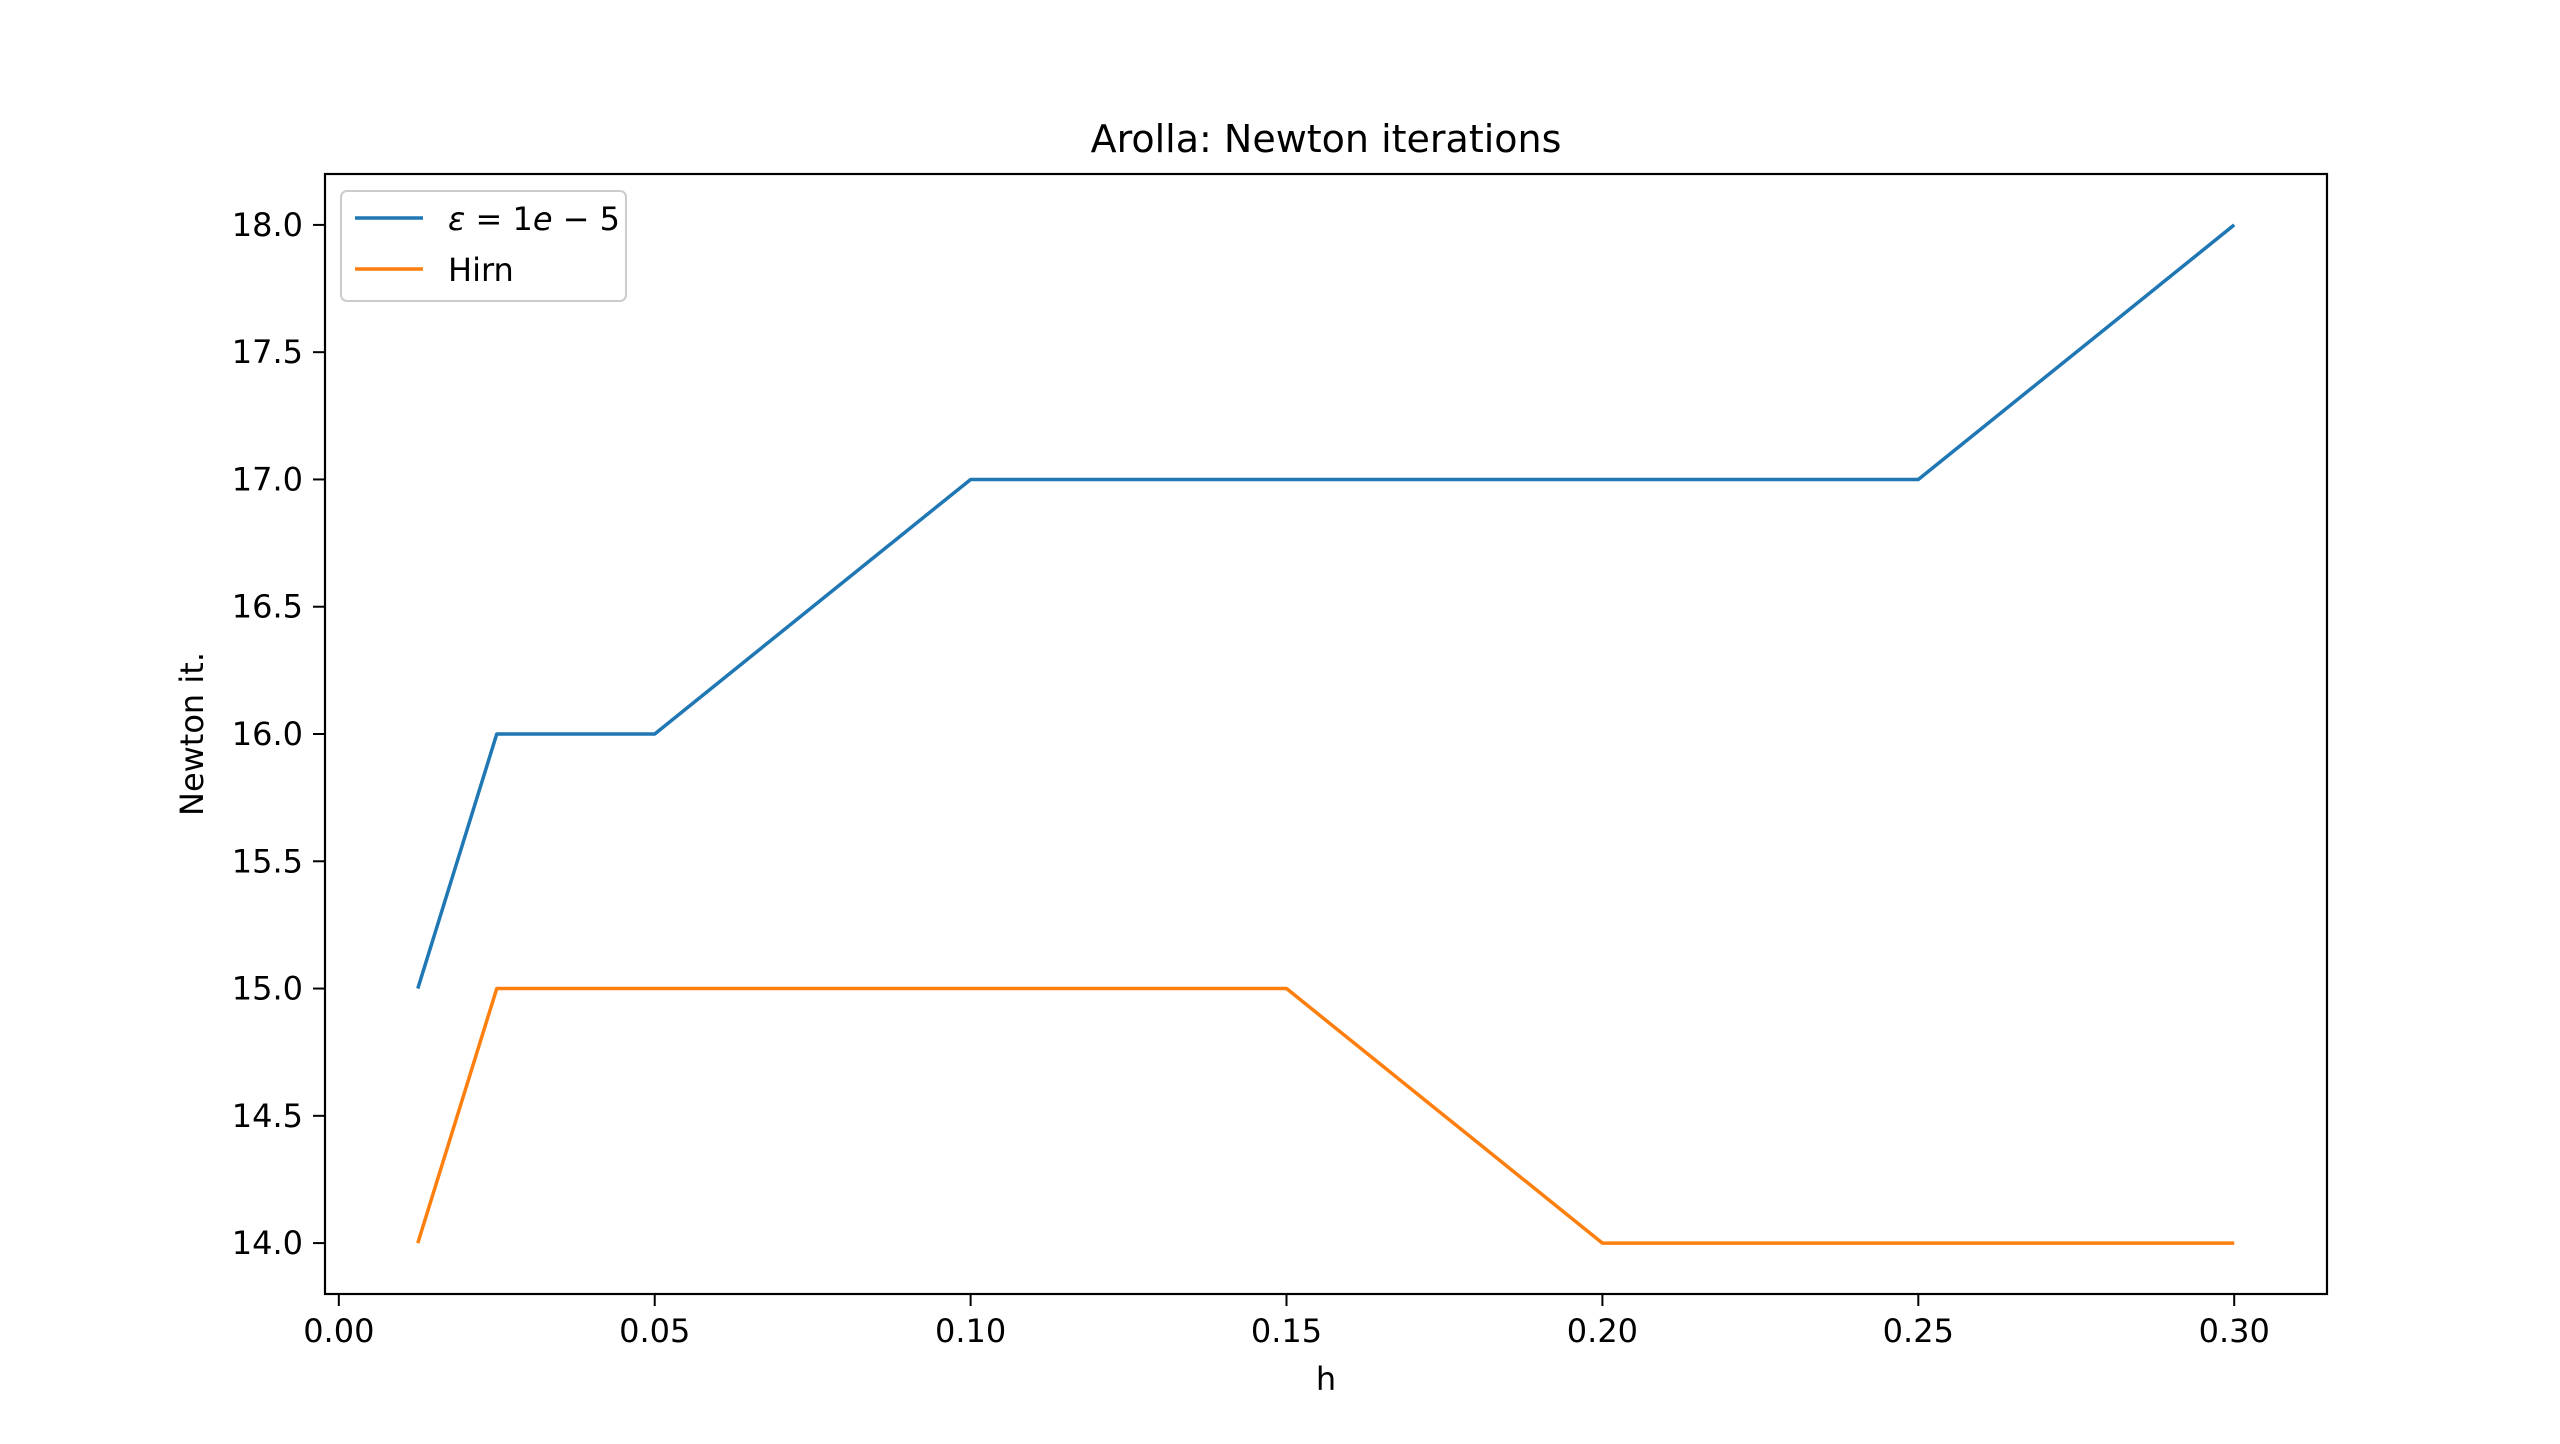 This screenshot has width=2560, height=1444. Describe the element at coordinates (338, 1331) in the screenshot. I see `x-tick-label: 0.00` at that location.